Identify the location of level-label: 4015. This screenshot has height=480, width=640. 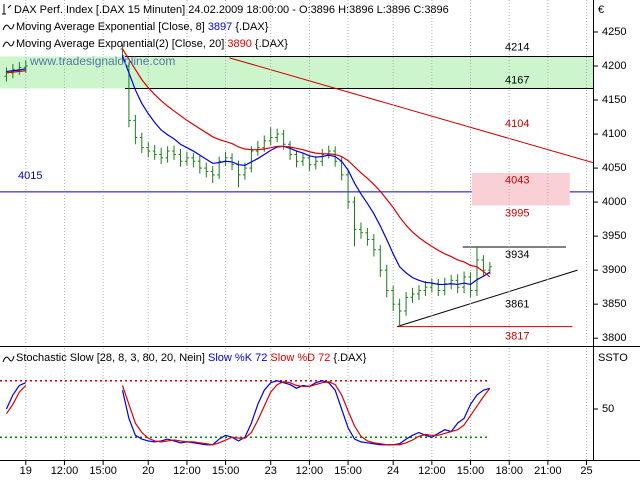
(30, 176).